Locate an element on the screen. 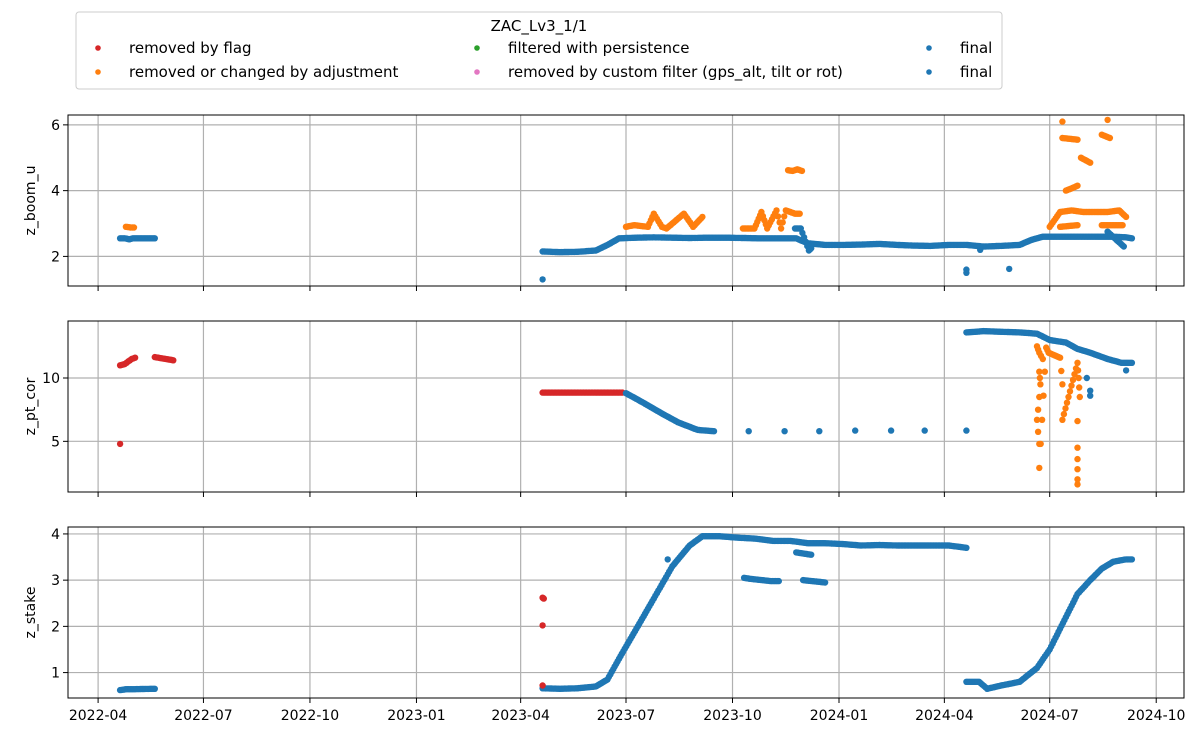 Image resolution: width=1203 pixels, height=737 pixels. x-tick-label: 2023-04 is located at coordinates (520, 716).